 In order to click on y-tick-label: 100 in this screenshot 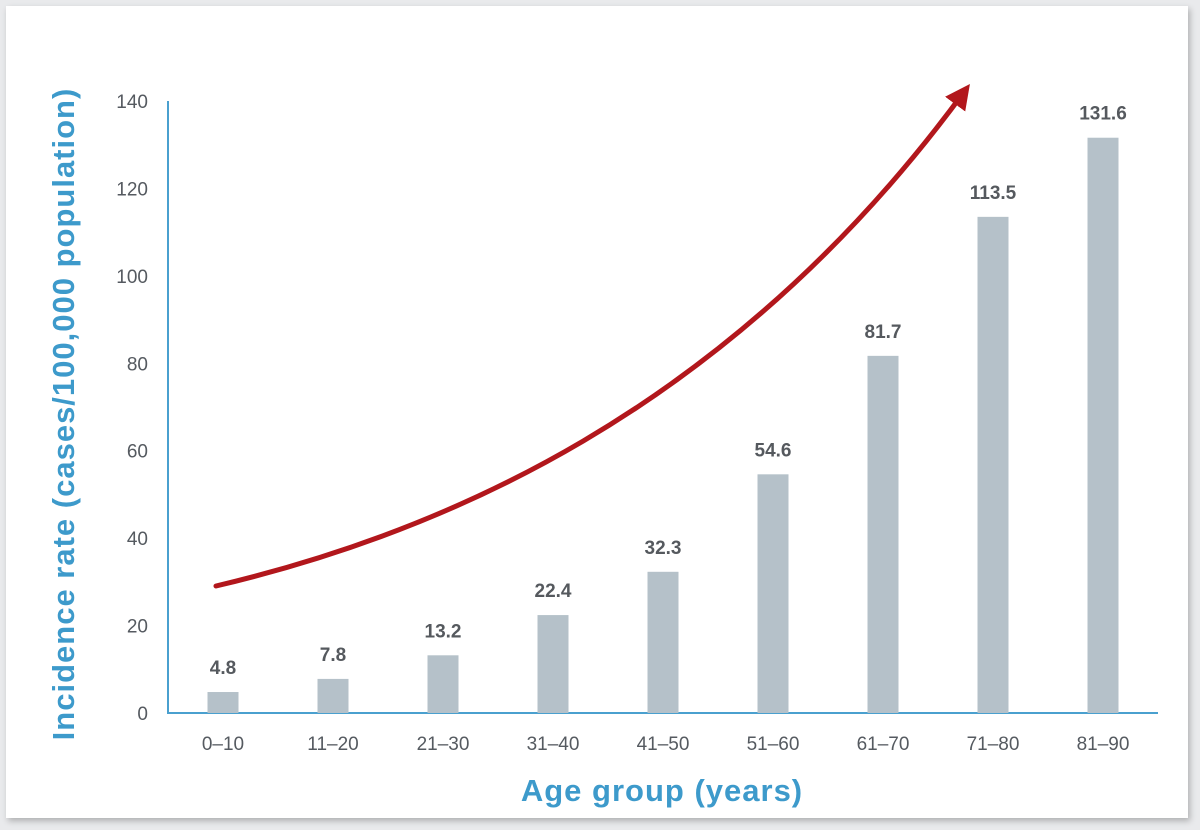, I will do `click(132, 277)`.